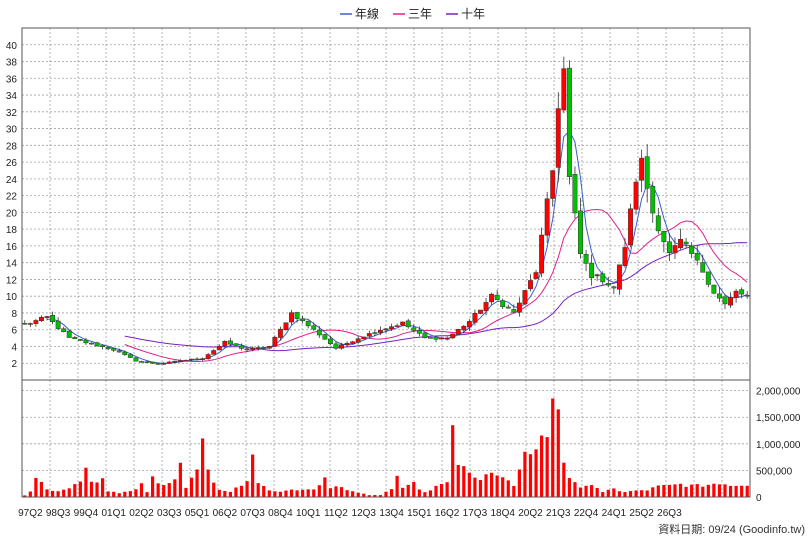 This screenshot has width=808, height=540. Describe the element at coordinates (197, 513) in the screenshot. I see `x-tick-label: 05Q1` at that location.